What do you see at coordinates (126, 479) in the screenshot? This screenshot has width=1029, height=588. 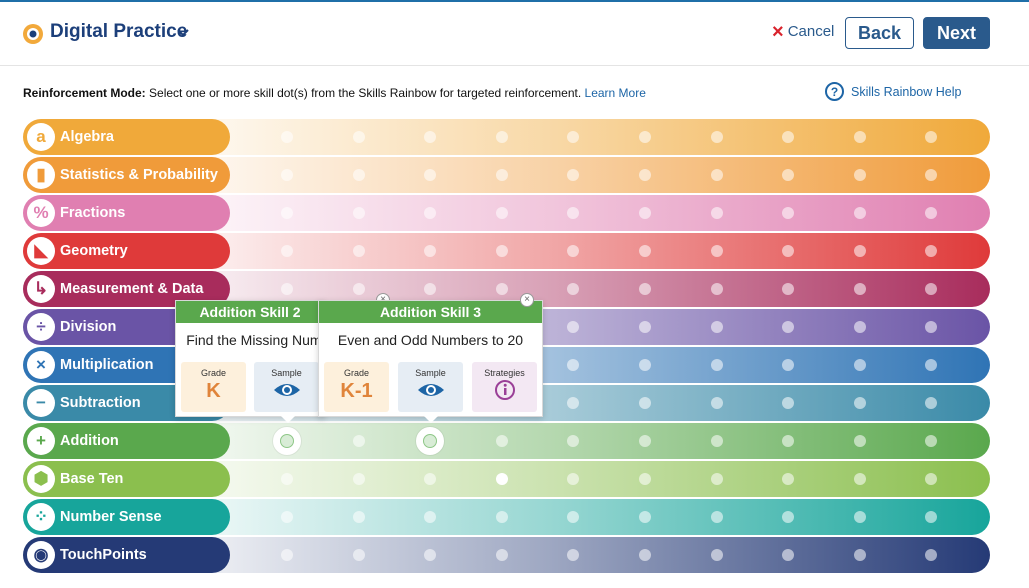 I see `strand-label: ⬢ Base Ten` at bounding box center [126, 479].